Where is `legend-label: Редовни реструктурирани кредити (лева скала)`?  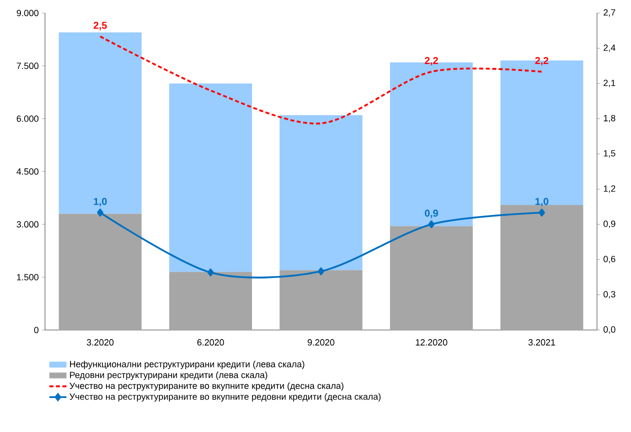 legend-label: Редовни реструктурирани кредити (лева скала) is located at coordinates (169, 376).